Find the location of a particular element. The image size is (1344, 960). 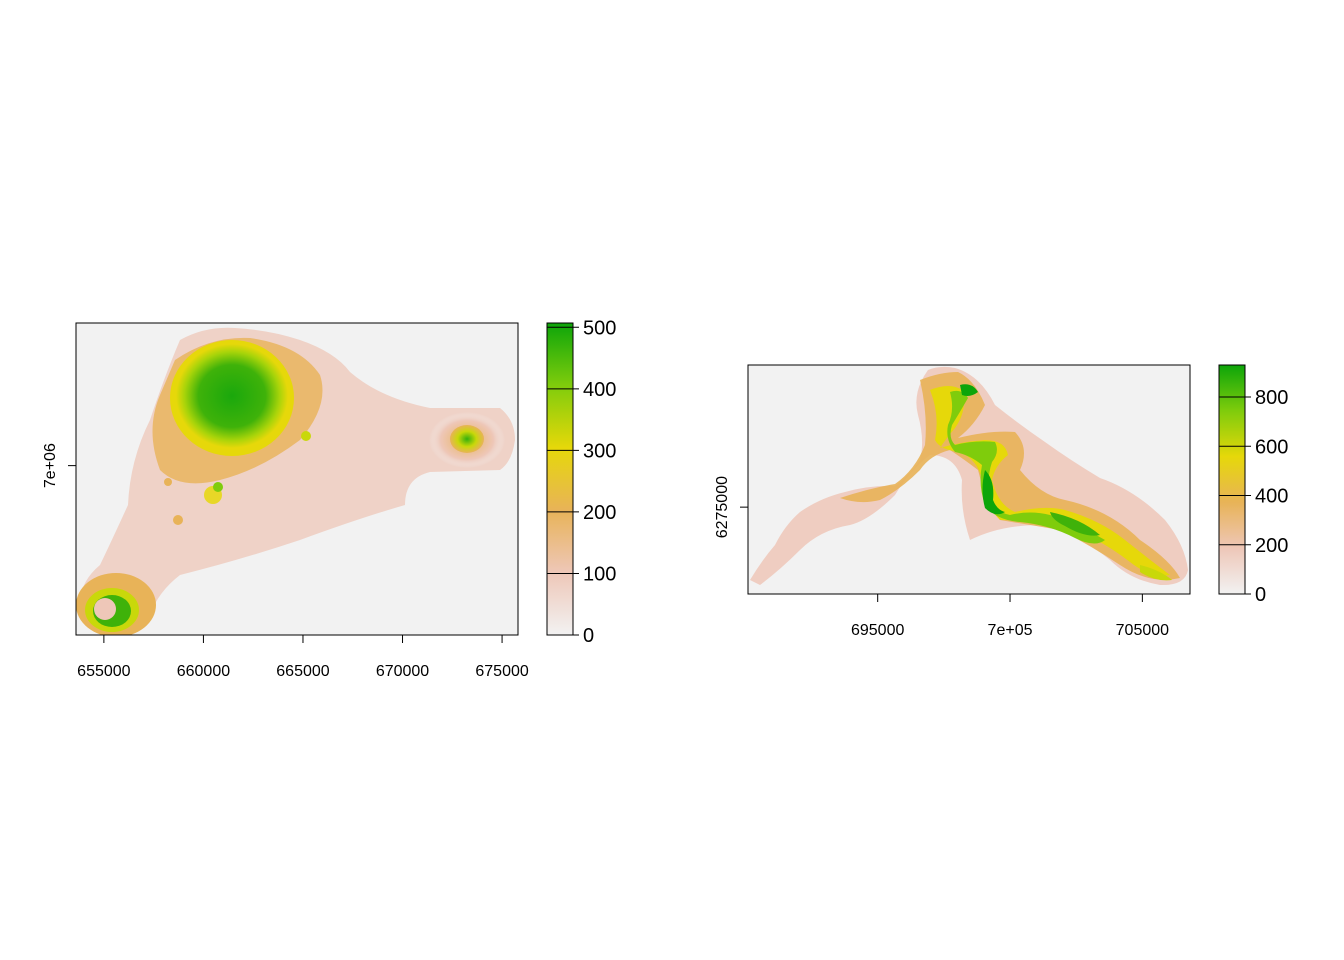

right-legend-tick-label: 800 is located at coordinates (1271, 398).